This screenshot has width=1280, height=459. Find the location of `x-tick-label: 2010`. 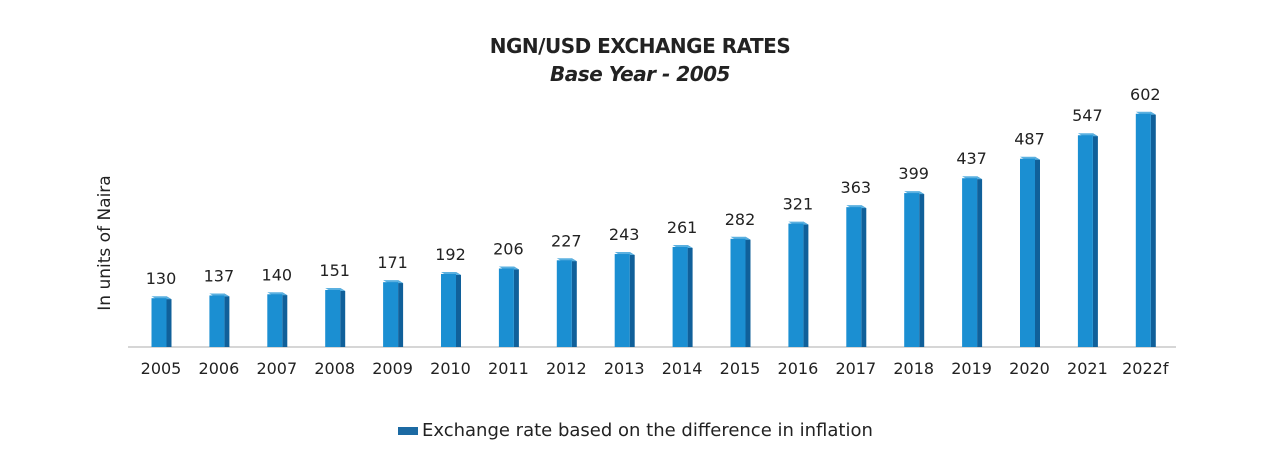

x-tick-label: 2010 is located at coordinates (450, 368).